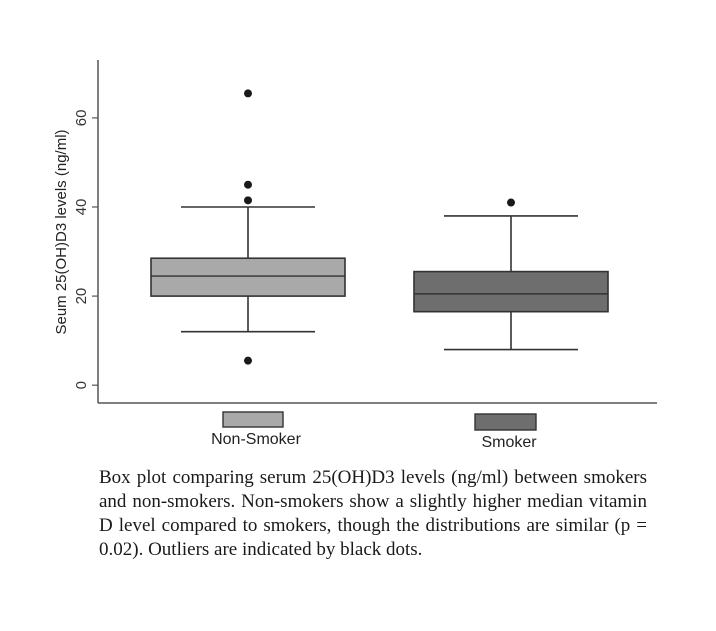 This screenshot has height=631, width=716. What do you see at coordinates (81, 385) in the screenshot?
I see `y-tick-label: 0` at bounding box center [81, 385].